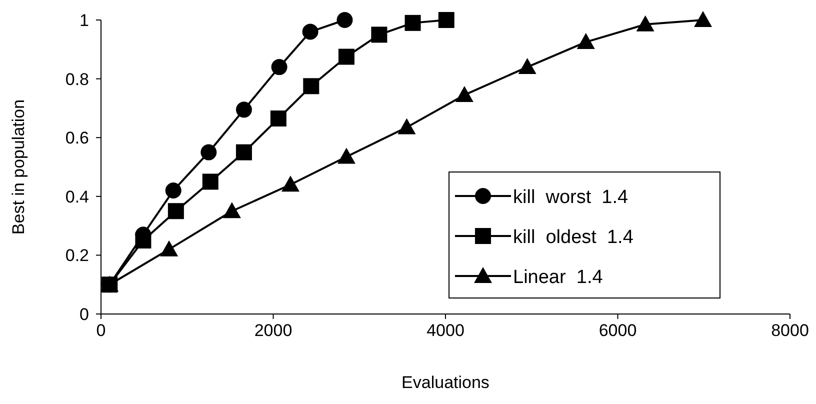  I want to click on y-axis-title: Best in population, so click(18, 167).